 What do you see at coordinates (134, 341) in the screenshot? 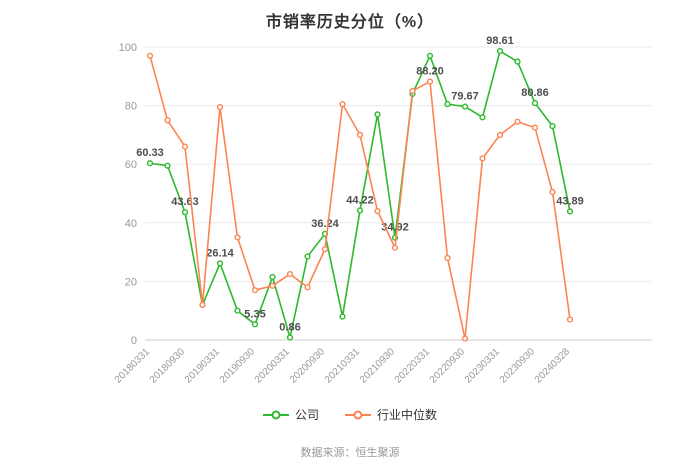
I see `svg-text: 0` at bounding box center [134, 341].